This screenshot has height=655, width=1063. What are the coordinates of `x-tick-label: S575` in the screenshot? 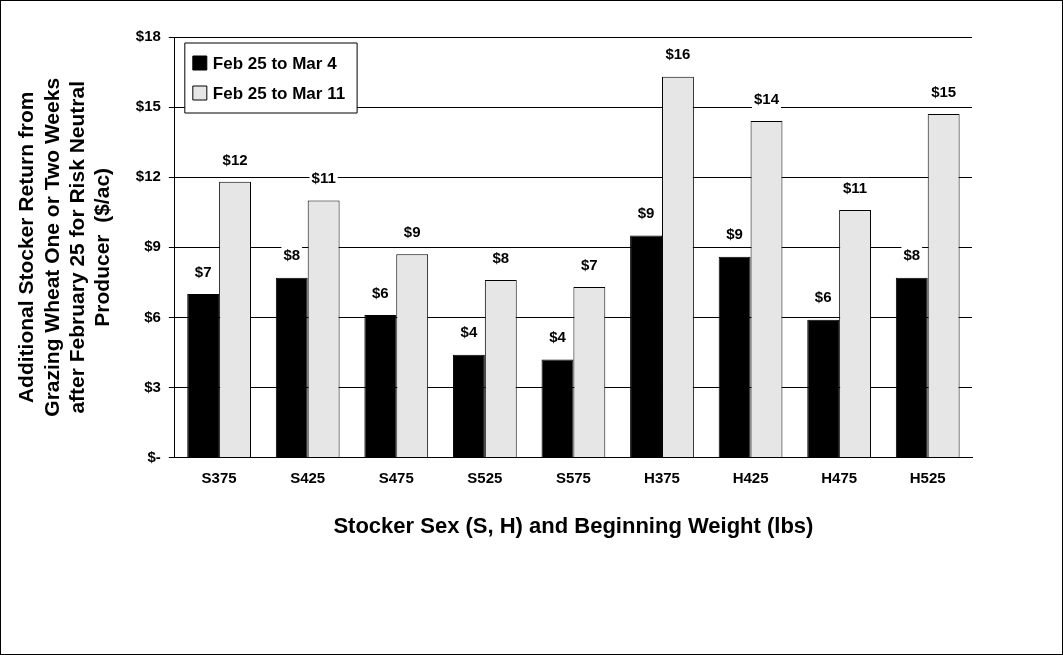 It's located at (573, 477).